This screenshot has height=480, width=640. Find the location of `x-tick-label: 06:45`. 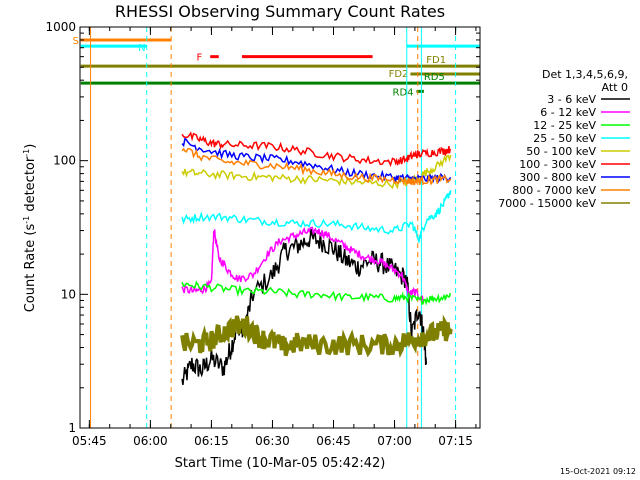

x-tick-label: 06:45 is located at coordinates (333, 441).